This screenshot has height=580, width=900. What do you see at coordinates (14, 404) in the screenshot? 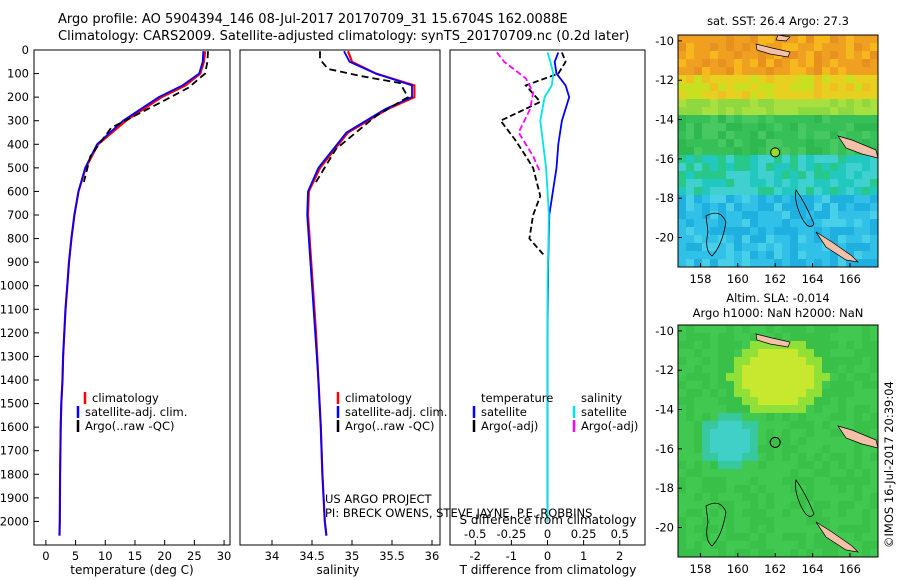
I see `depth-tick-label: 1500` at bounding box center [14, 404].